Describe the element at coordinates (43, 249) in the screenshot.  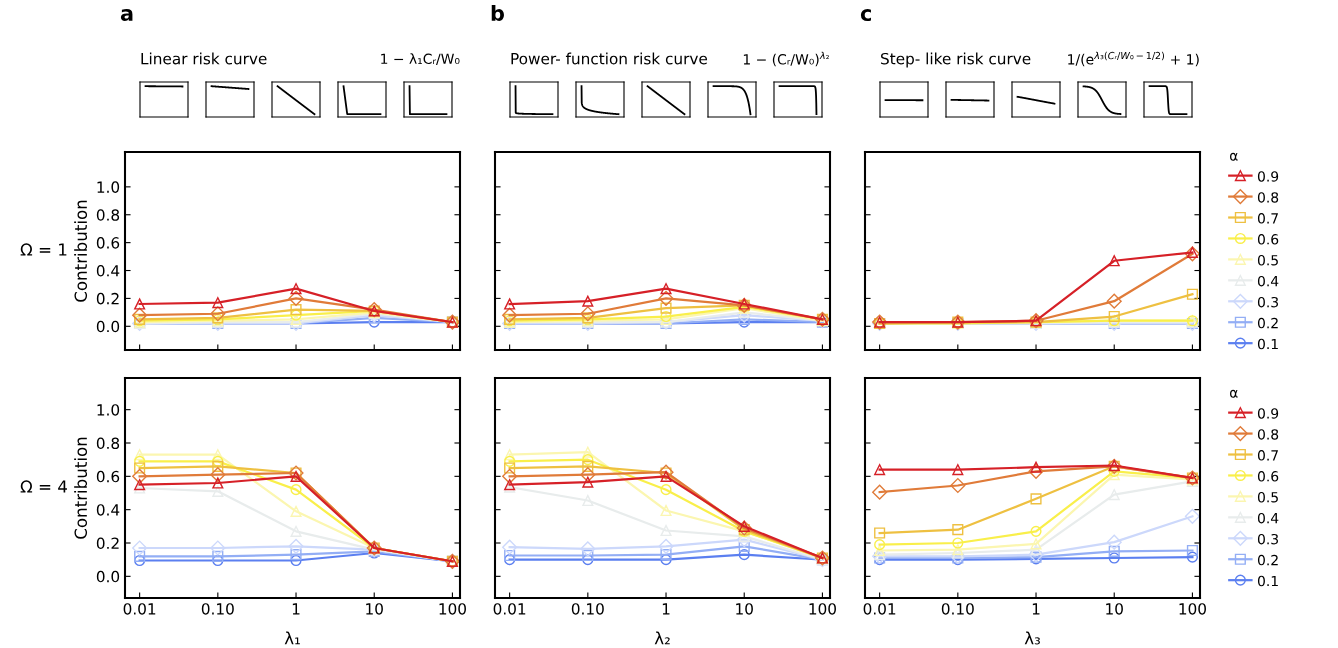
I see `text: Ω = 1` at that location.